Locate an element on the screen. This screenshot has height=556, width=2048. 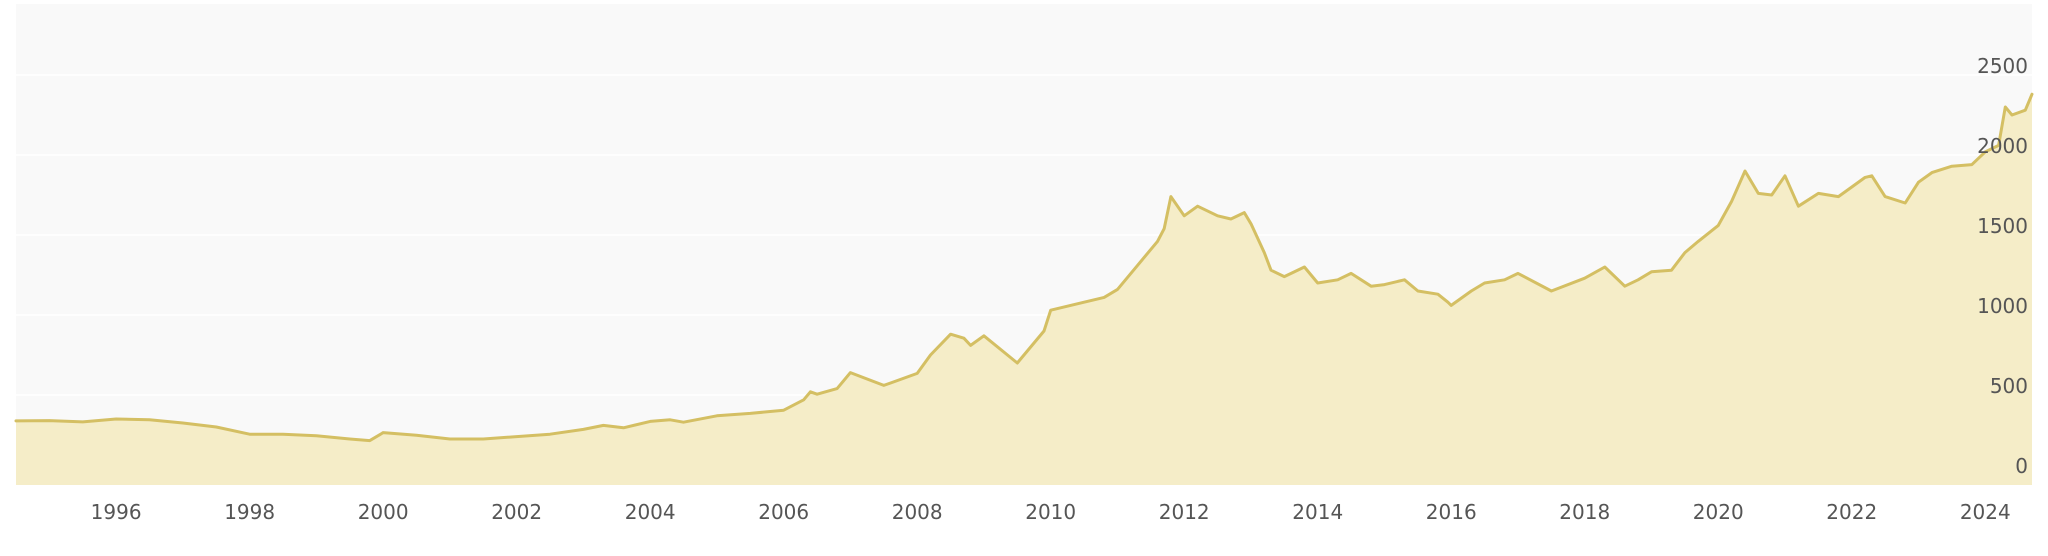
x-tick-label: 2010 is located at coordinates (1050, 512).